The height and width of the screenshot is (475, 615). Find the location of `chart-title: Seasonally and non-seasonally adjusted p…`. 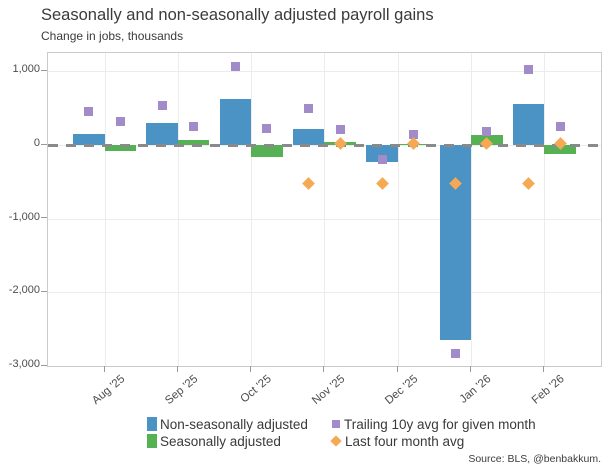

chart-title: Seasonally and non-seasonally adjusted p… is located at coordinates (237, 15).